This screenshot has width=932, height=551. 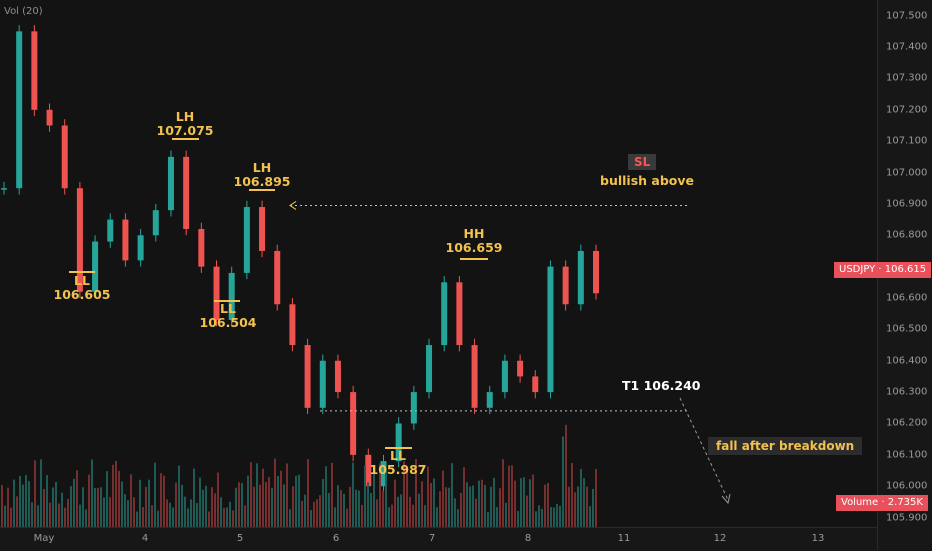 What do you see at coordinates (661, 385) in the screenshot?
I see `target-t1-label: T1 106.240` at bounding box center [661, 385].